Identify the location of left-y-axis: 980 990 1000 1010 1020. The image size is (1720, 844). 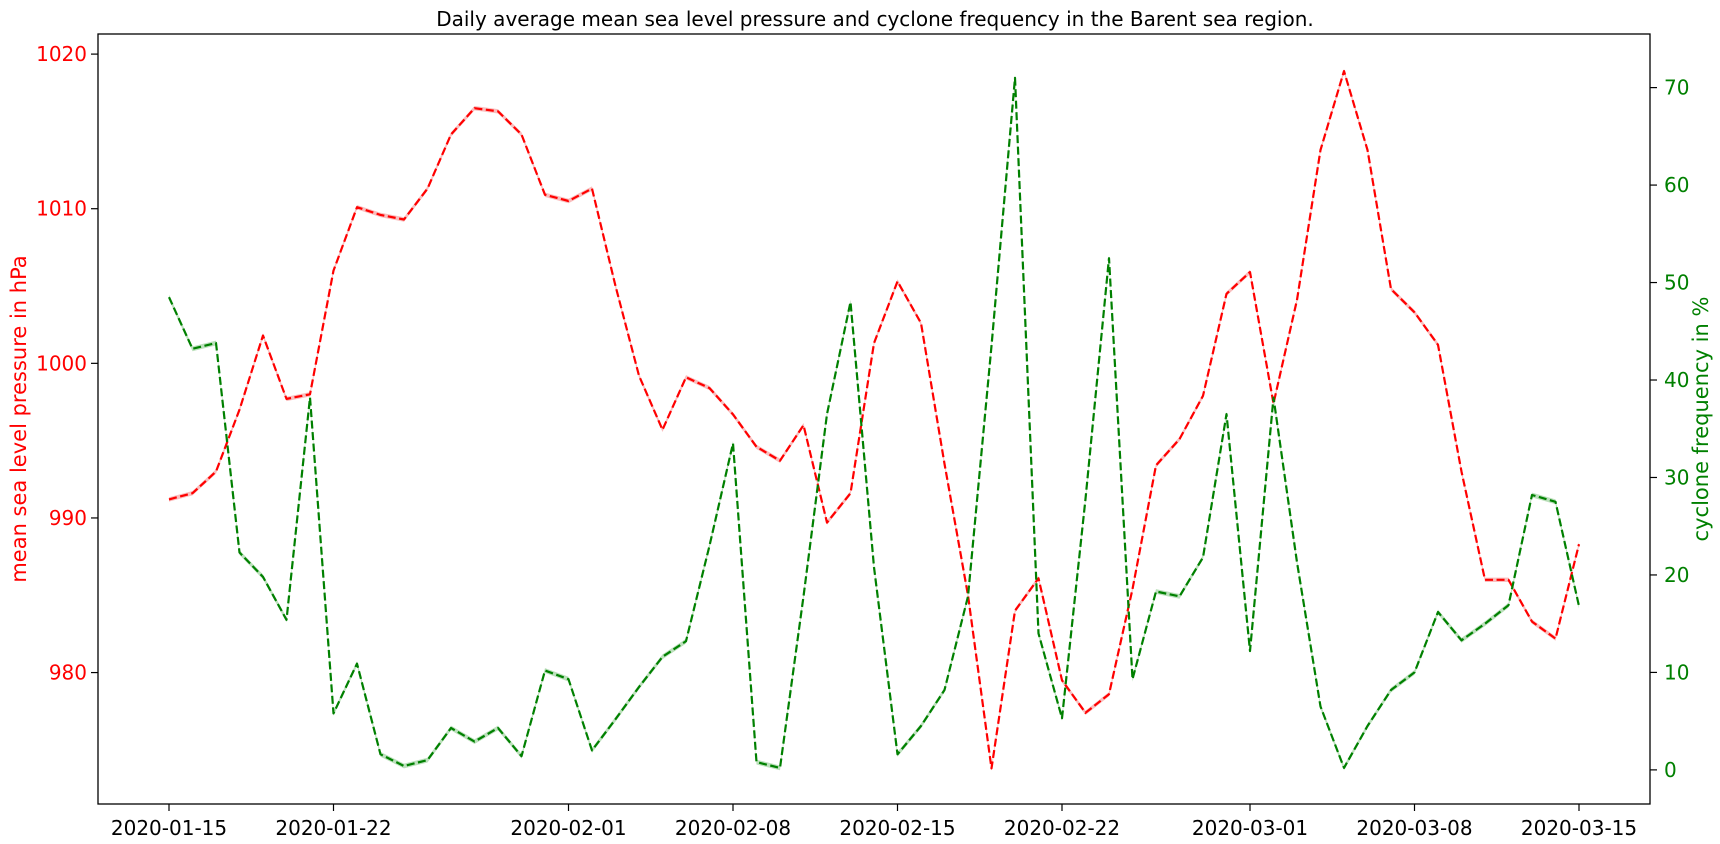
(67, 363).